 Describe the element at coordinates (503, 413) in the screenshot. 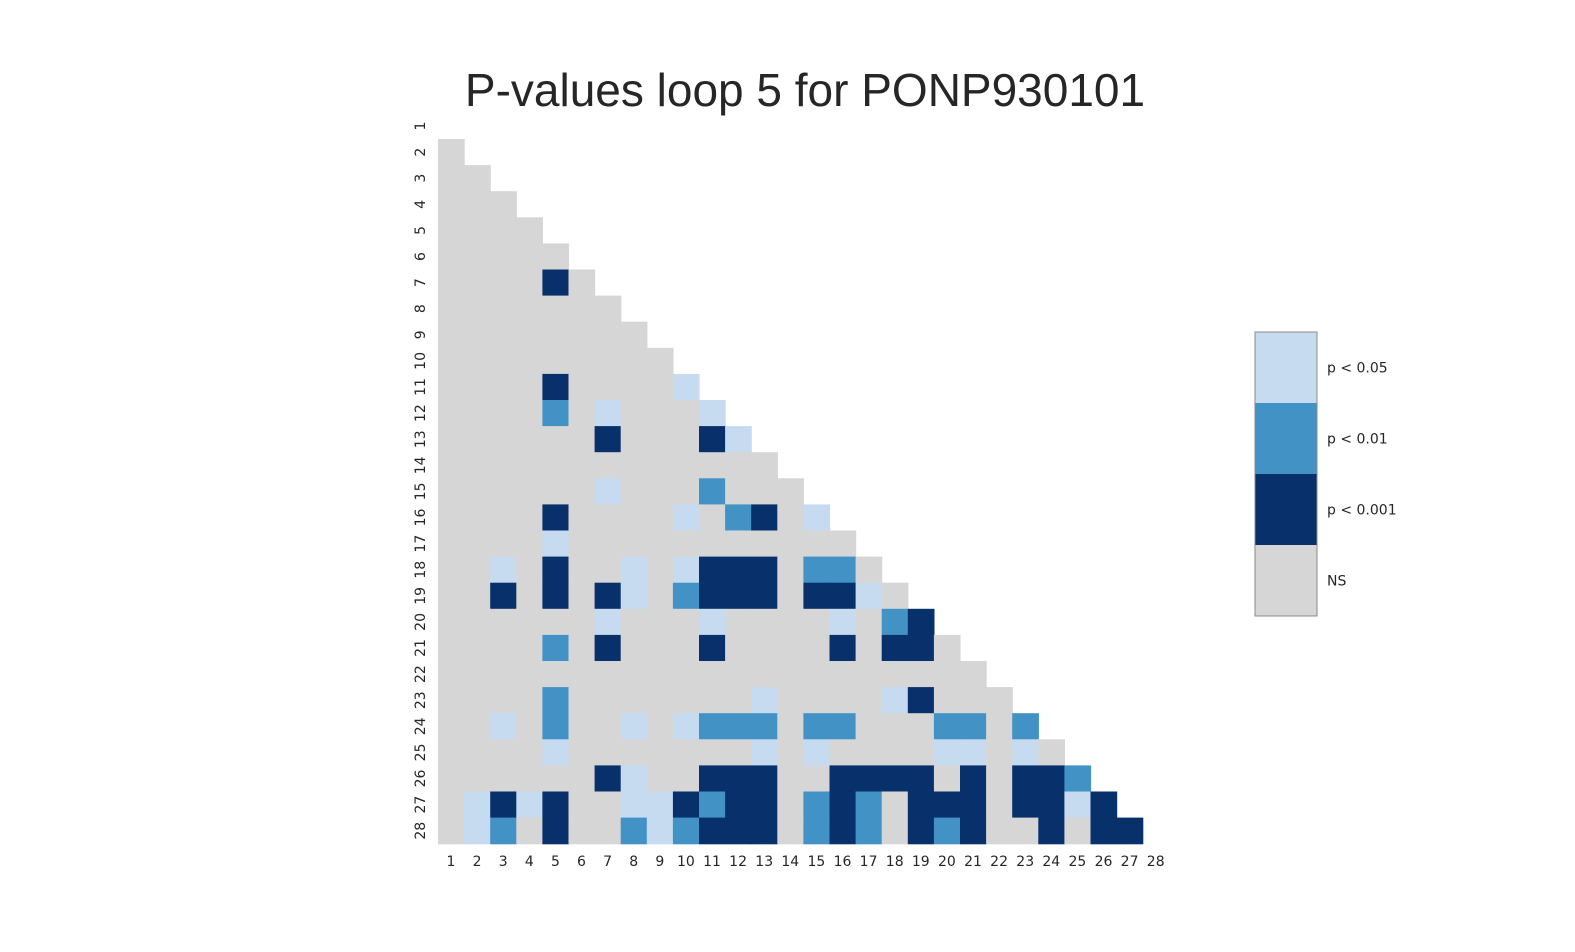

I see `heatmap-cell-r12-c3` at that location.